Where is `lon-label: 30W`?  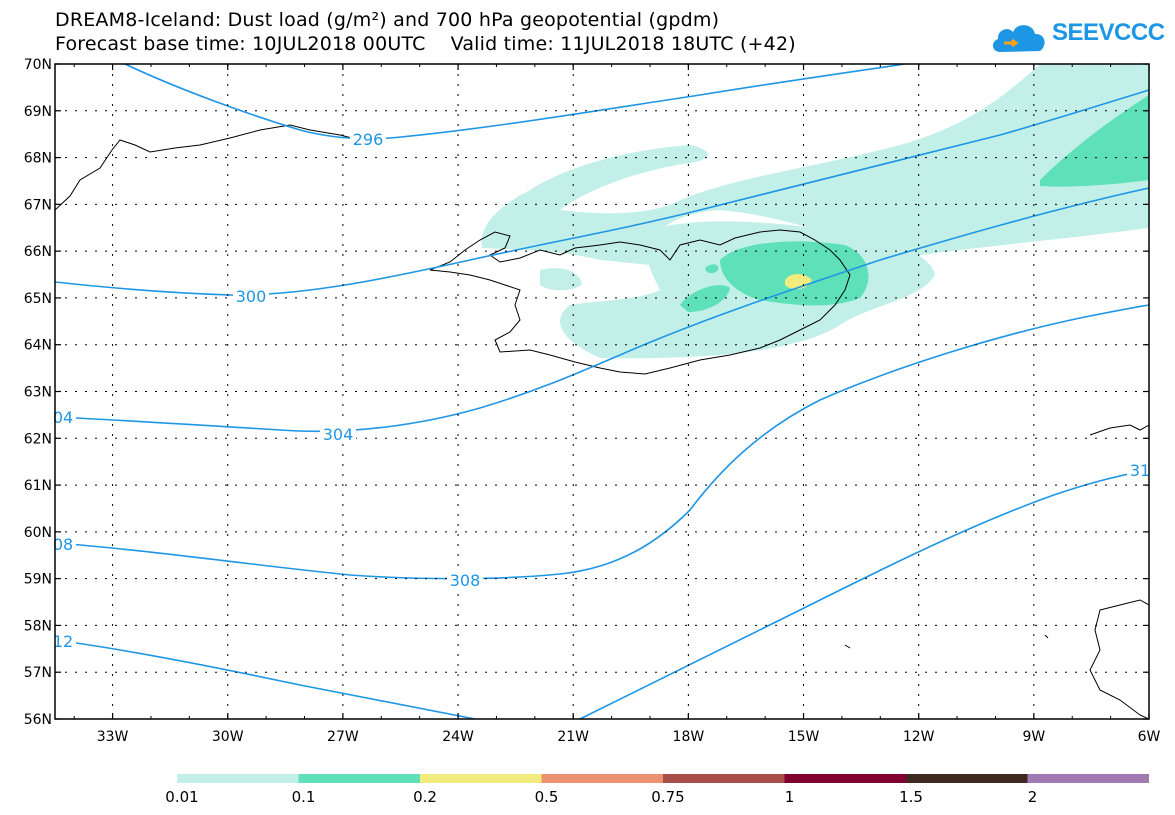 lon-label: 30W is located at coordinates (228, 737).